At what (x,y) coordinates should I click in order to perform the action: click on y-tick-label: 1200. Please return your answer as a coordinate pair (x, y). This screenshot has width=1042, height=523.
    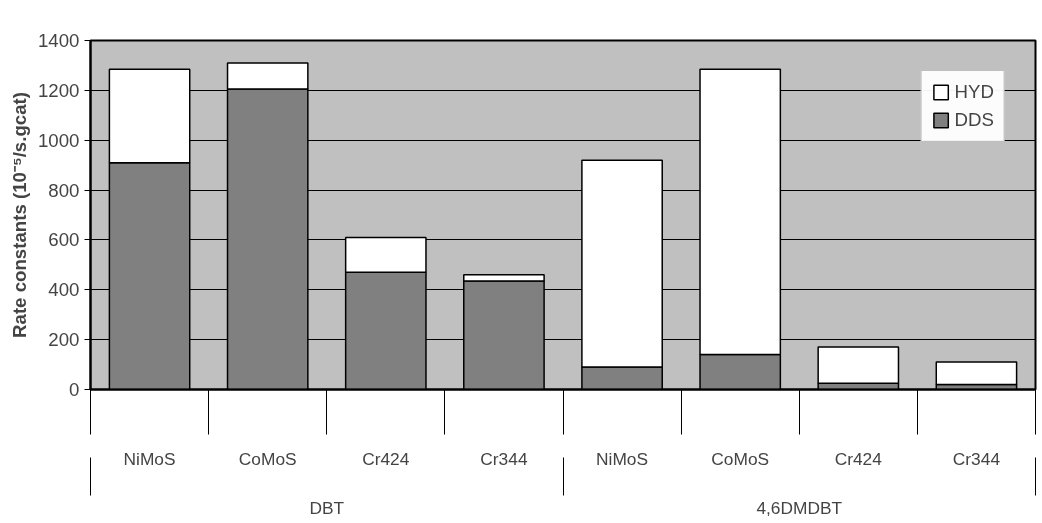
    Looking at the image, I should click on (59, 90).